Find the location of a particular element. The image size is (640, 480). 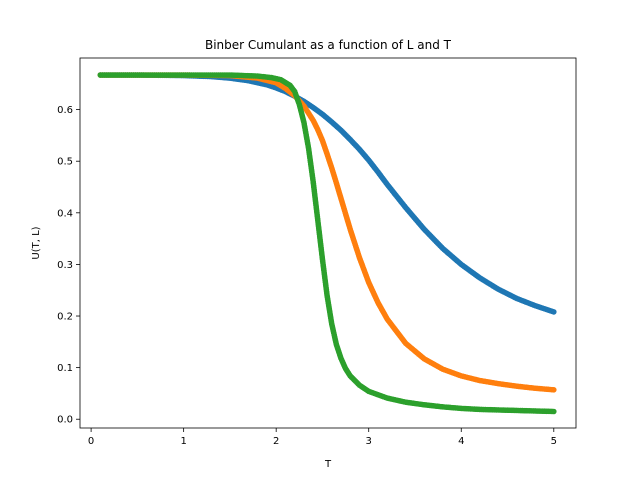

chart-title: Binber Cumulant as a function of L and T is located at coordinates (328, 45).